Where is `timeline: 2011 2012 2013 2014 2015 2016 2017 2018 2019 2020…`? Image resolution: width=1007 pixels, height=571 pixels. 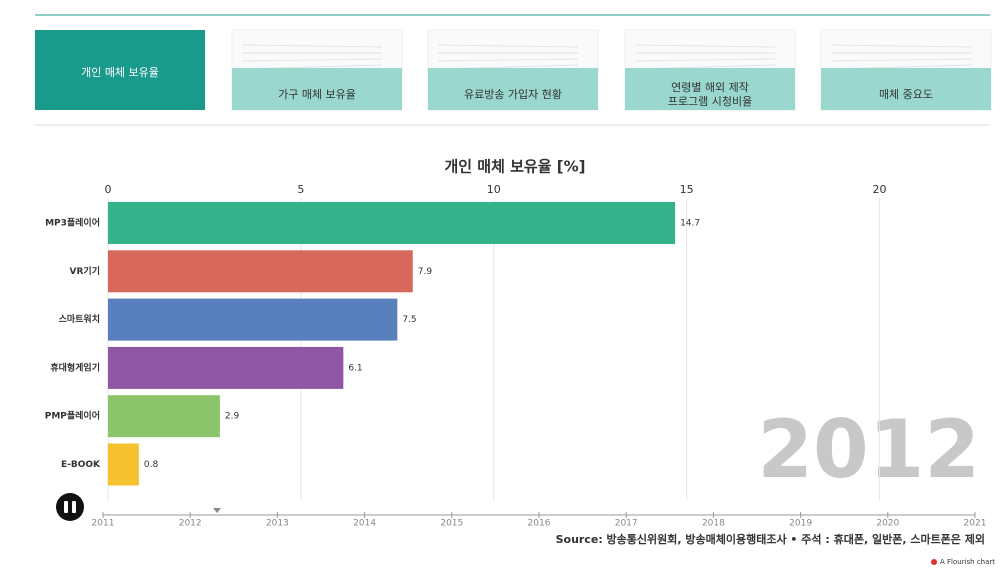 timeline: 2011 2012 2013 2014 2015 2016 2017 2018 2019 2020… is located at coordinates (521, 511).